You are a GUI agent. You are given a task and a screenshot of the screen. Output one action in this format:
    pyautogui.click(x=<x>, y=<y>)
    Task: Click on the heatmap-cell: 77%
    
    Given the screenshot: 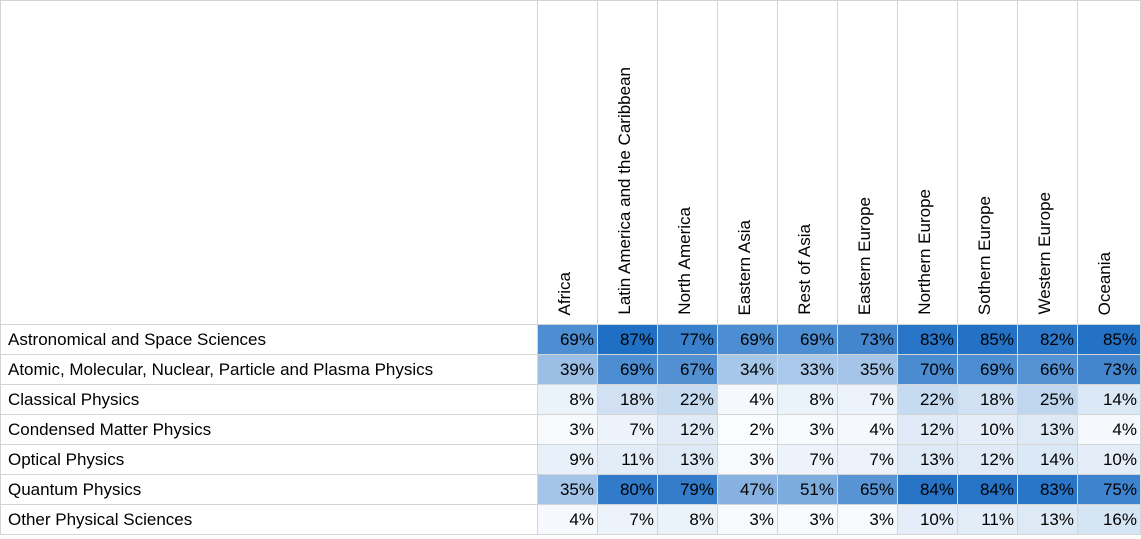 What is the action you would take?
    pyautogui.click(x=687, y=339)
    